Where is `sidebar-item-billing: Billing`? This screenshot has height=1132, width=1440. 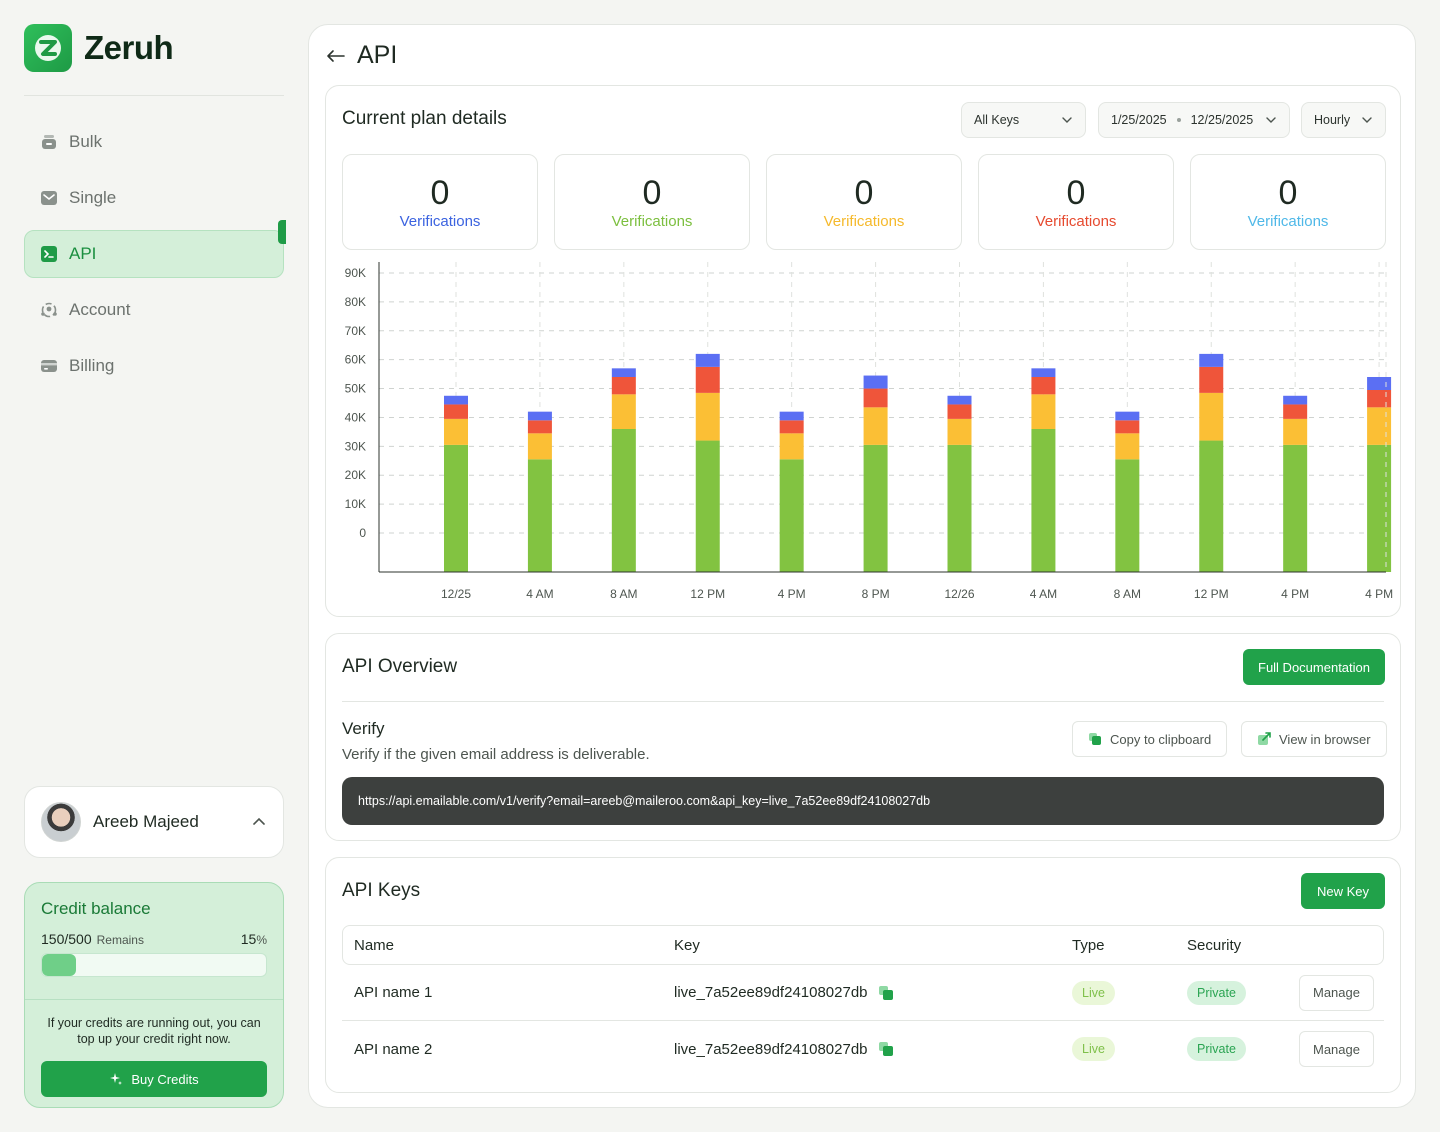 sidebar-item-billing: Billing is located at coordinates (154, 366).